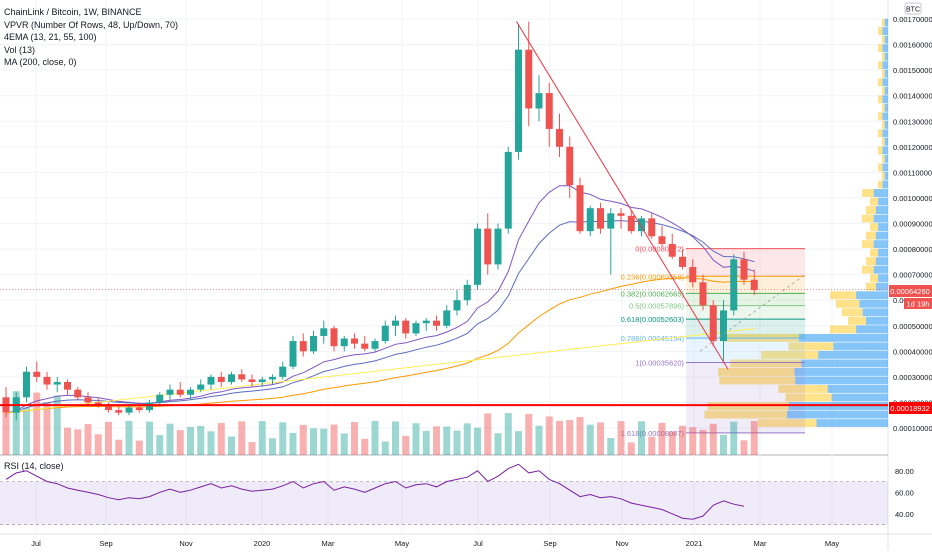 This screenshot has height=555, width=932. What do you see at coordinates (435, 543) in the screenshot?
I see `time-axis: Jul Sep Nov 2020 Mar May Jul Sep Nov 2021 Mar May` at bounding box center [435, 543].